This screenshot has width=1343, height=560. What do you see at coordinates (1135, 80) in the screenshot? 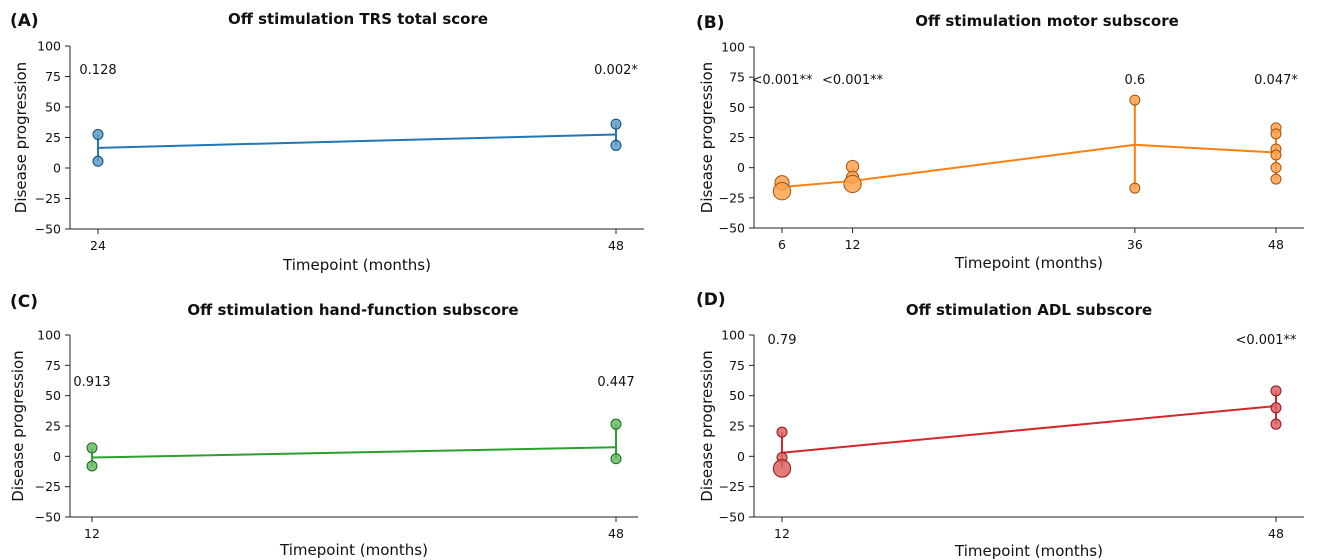
I see `p-value-label: 0.6` at bounding box center [1135, 80].